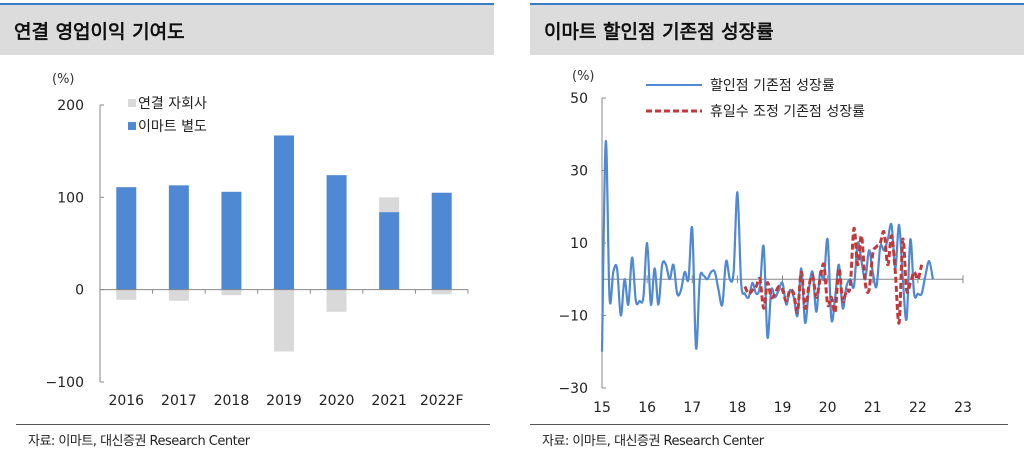 This screenshot has height=449, width=1024. What do you see at coordinates (442, 401) in the screenshot?
I see `x-tick-label: 2022F` at bounding box center [442, 401].